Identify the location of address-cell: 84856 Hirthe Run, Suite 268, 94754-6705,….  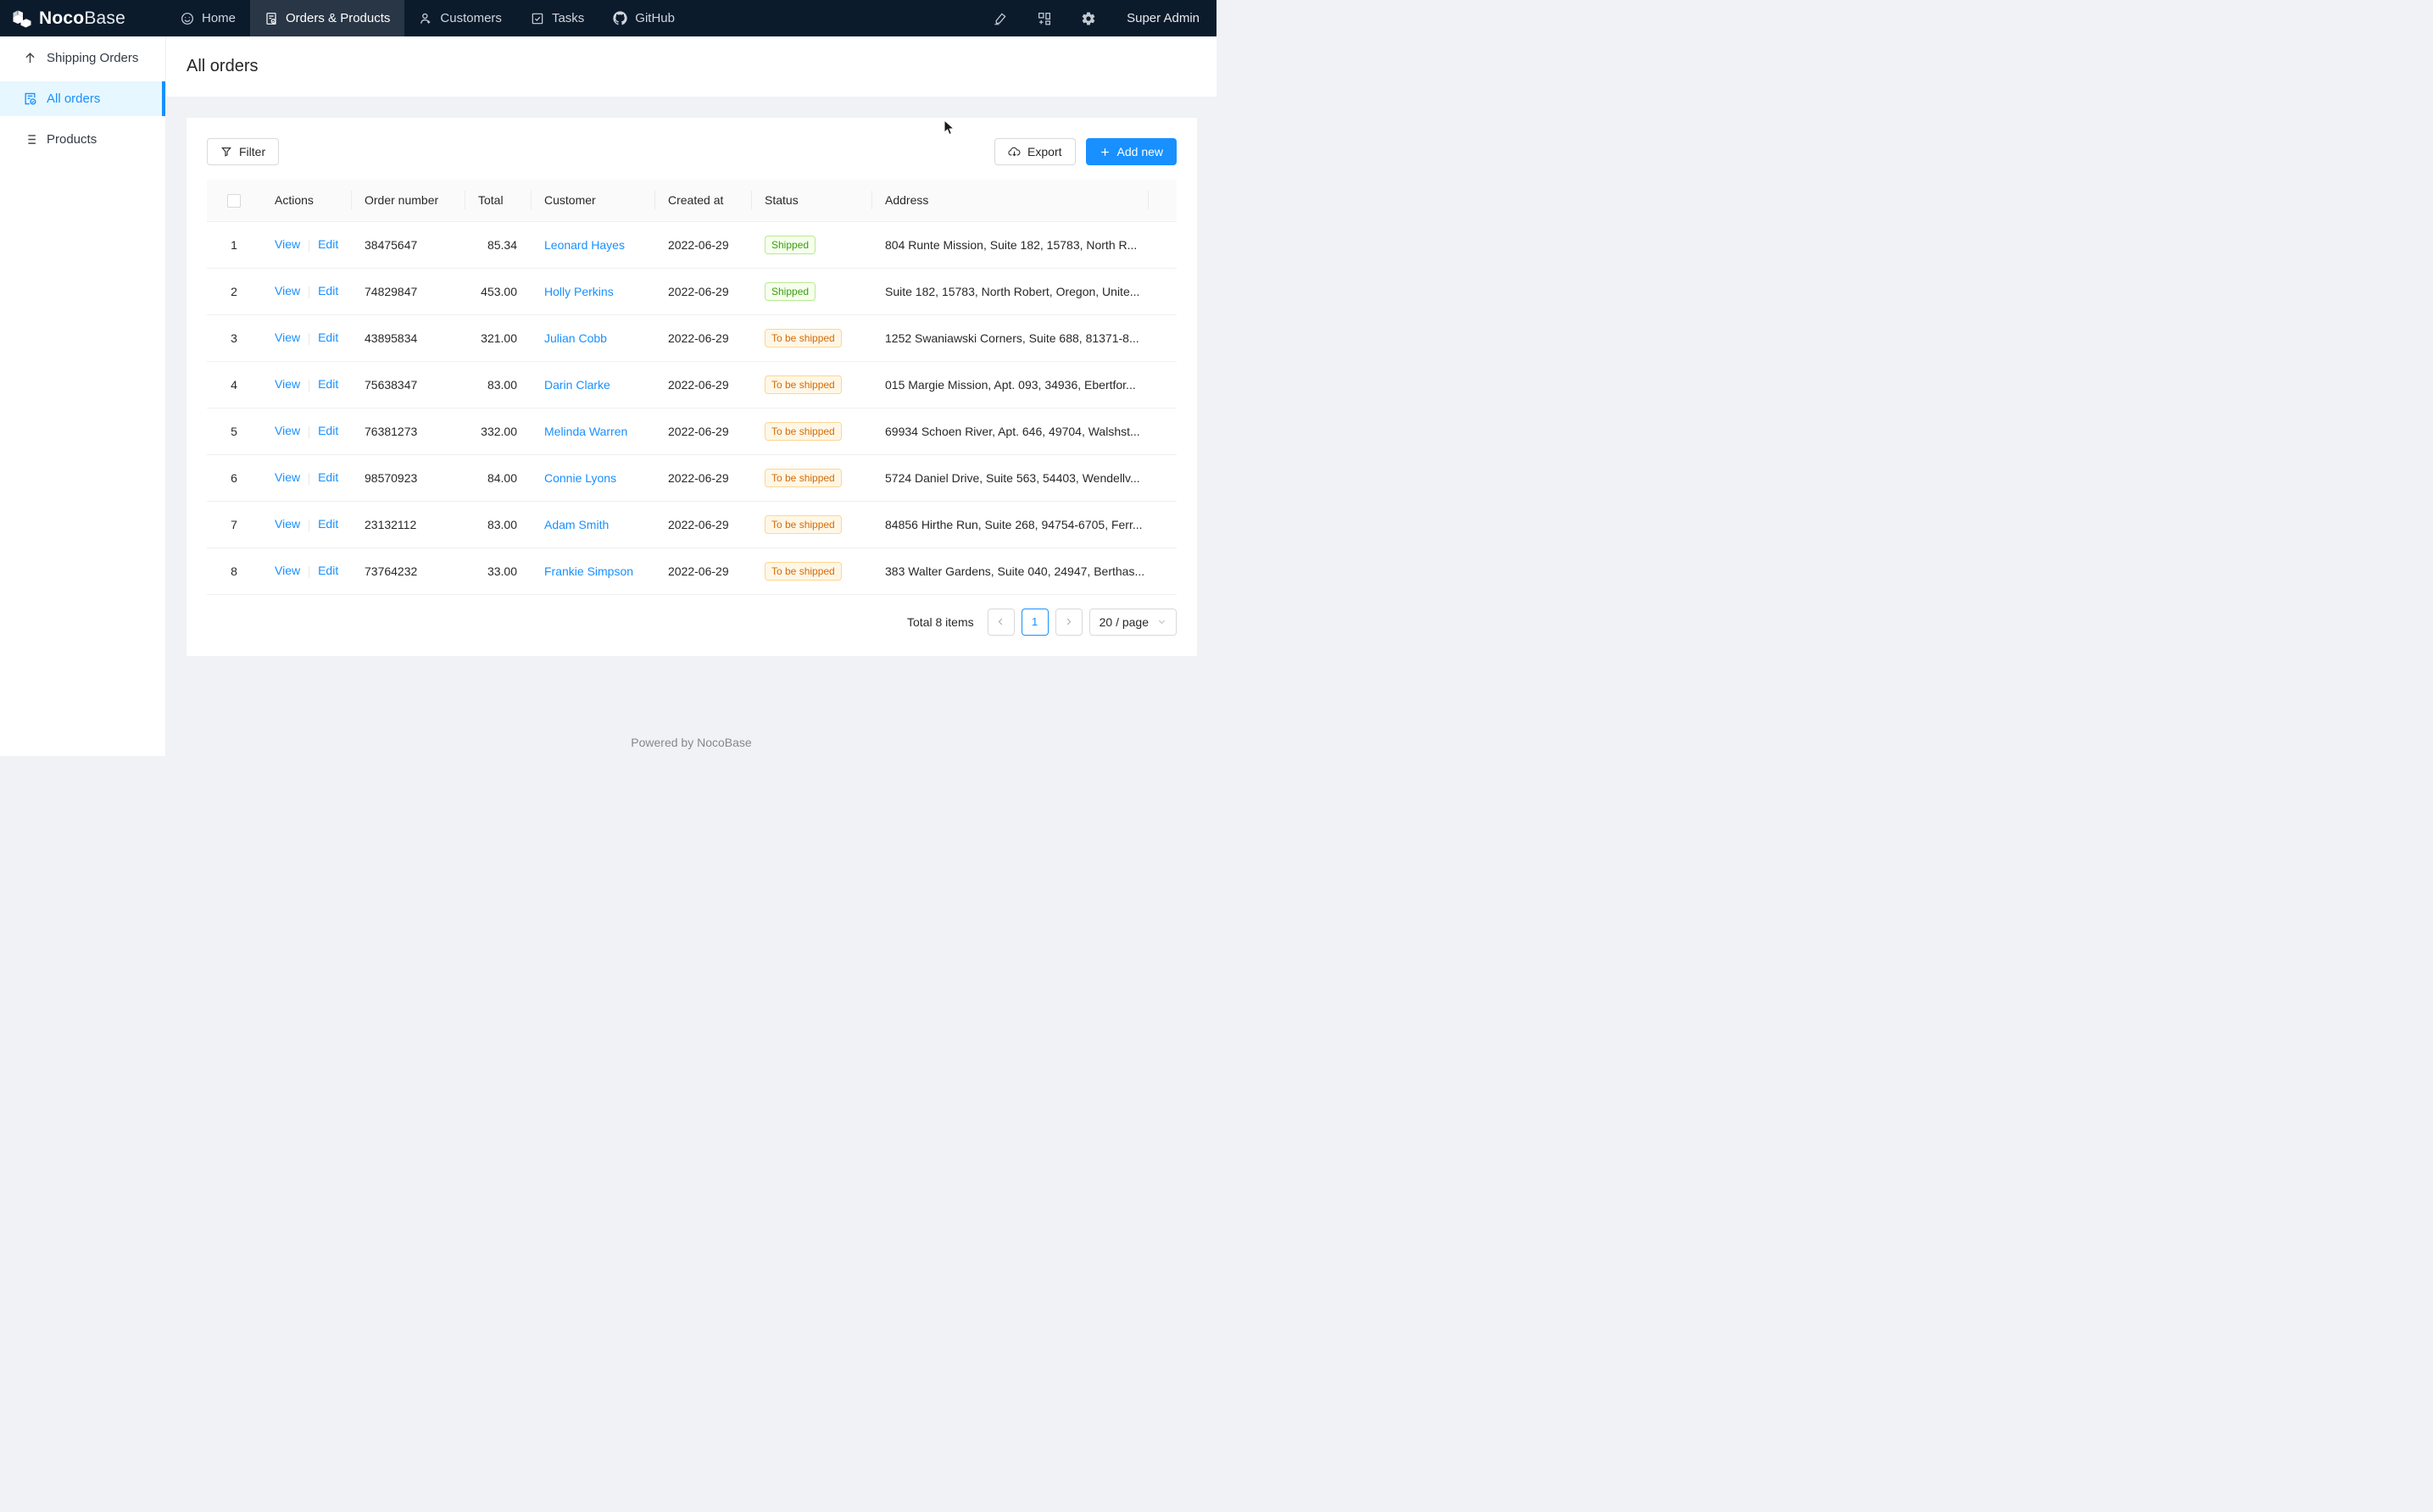
(1010, 525).